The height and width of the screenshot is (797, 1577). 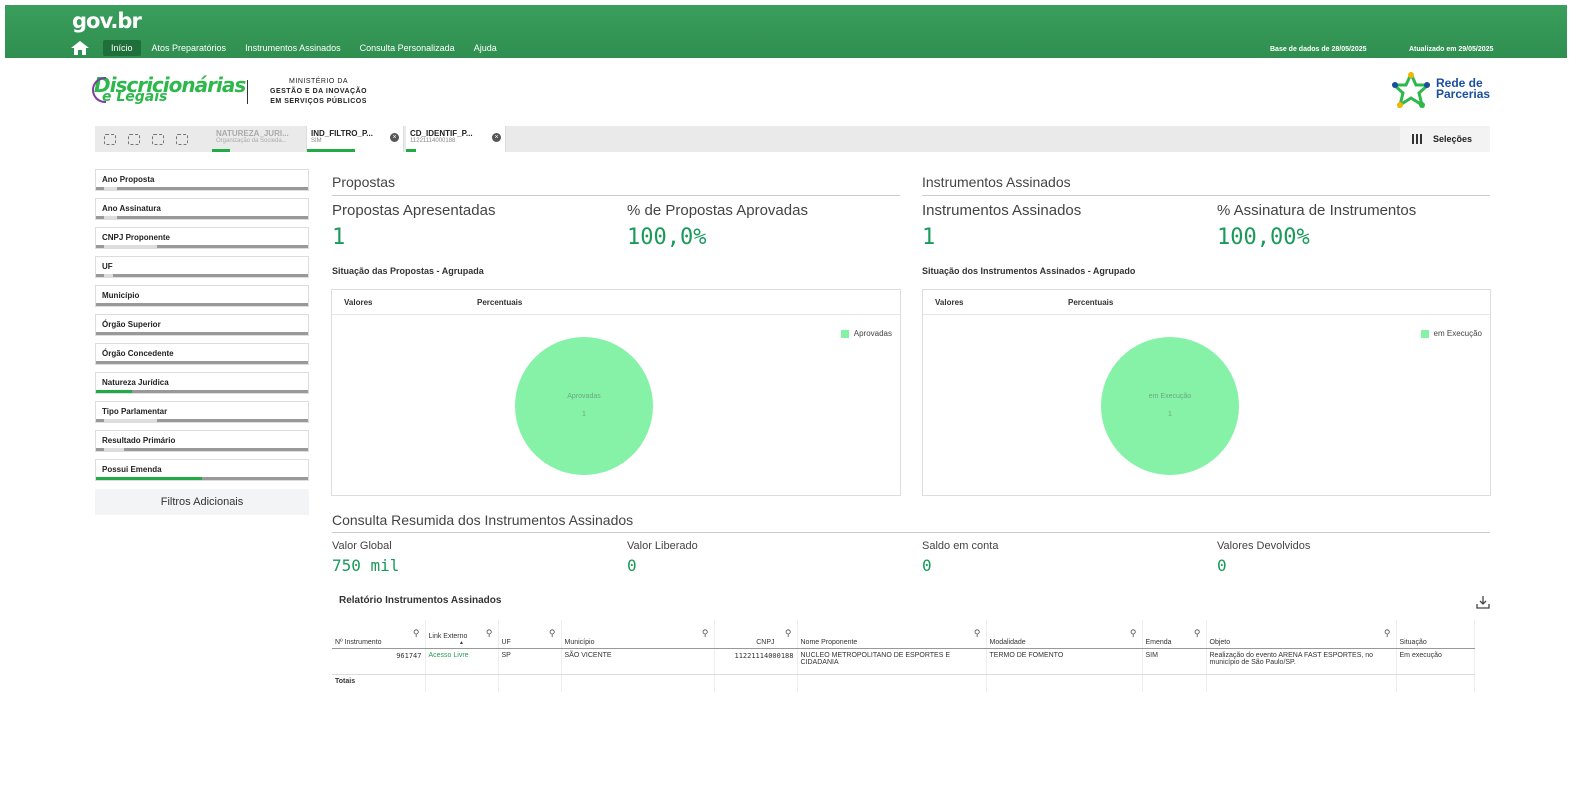 I want to click on selection-tools, so click(x=153, y=139).